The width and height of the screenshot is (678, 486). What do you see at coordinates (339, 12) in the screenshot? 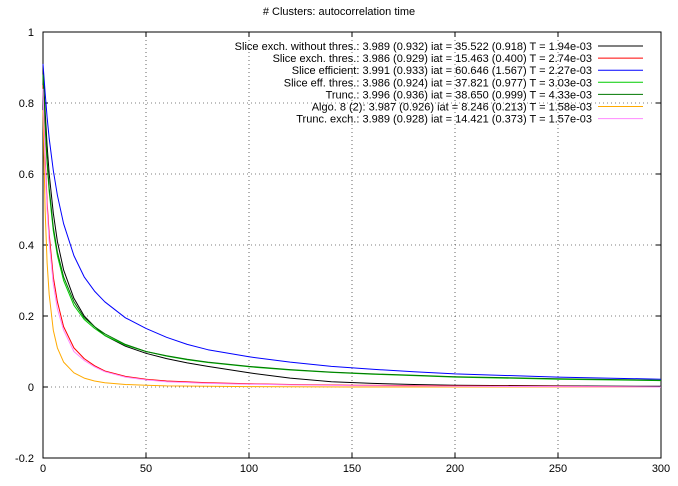
I see `chart-title: # Clusters: autocorrelation time` at bounding box center [339, 12].